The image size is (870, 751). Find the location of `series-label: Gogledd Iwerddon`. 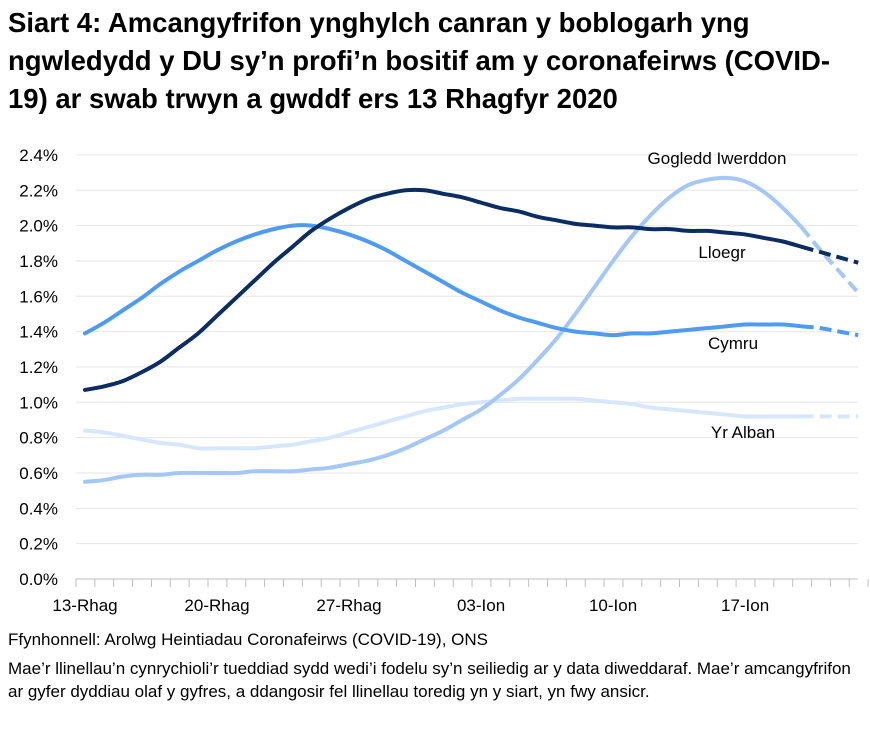

series-label: Gogledd Iwerddon is located at coordinates (717, 158).